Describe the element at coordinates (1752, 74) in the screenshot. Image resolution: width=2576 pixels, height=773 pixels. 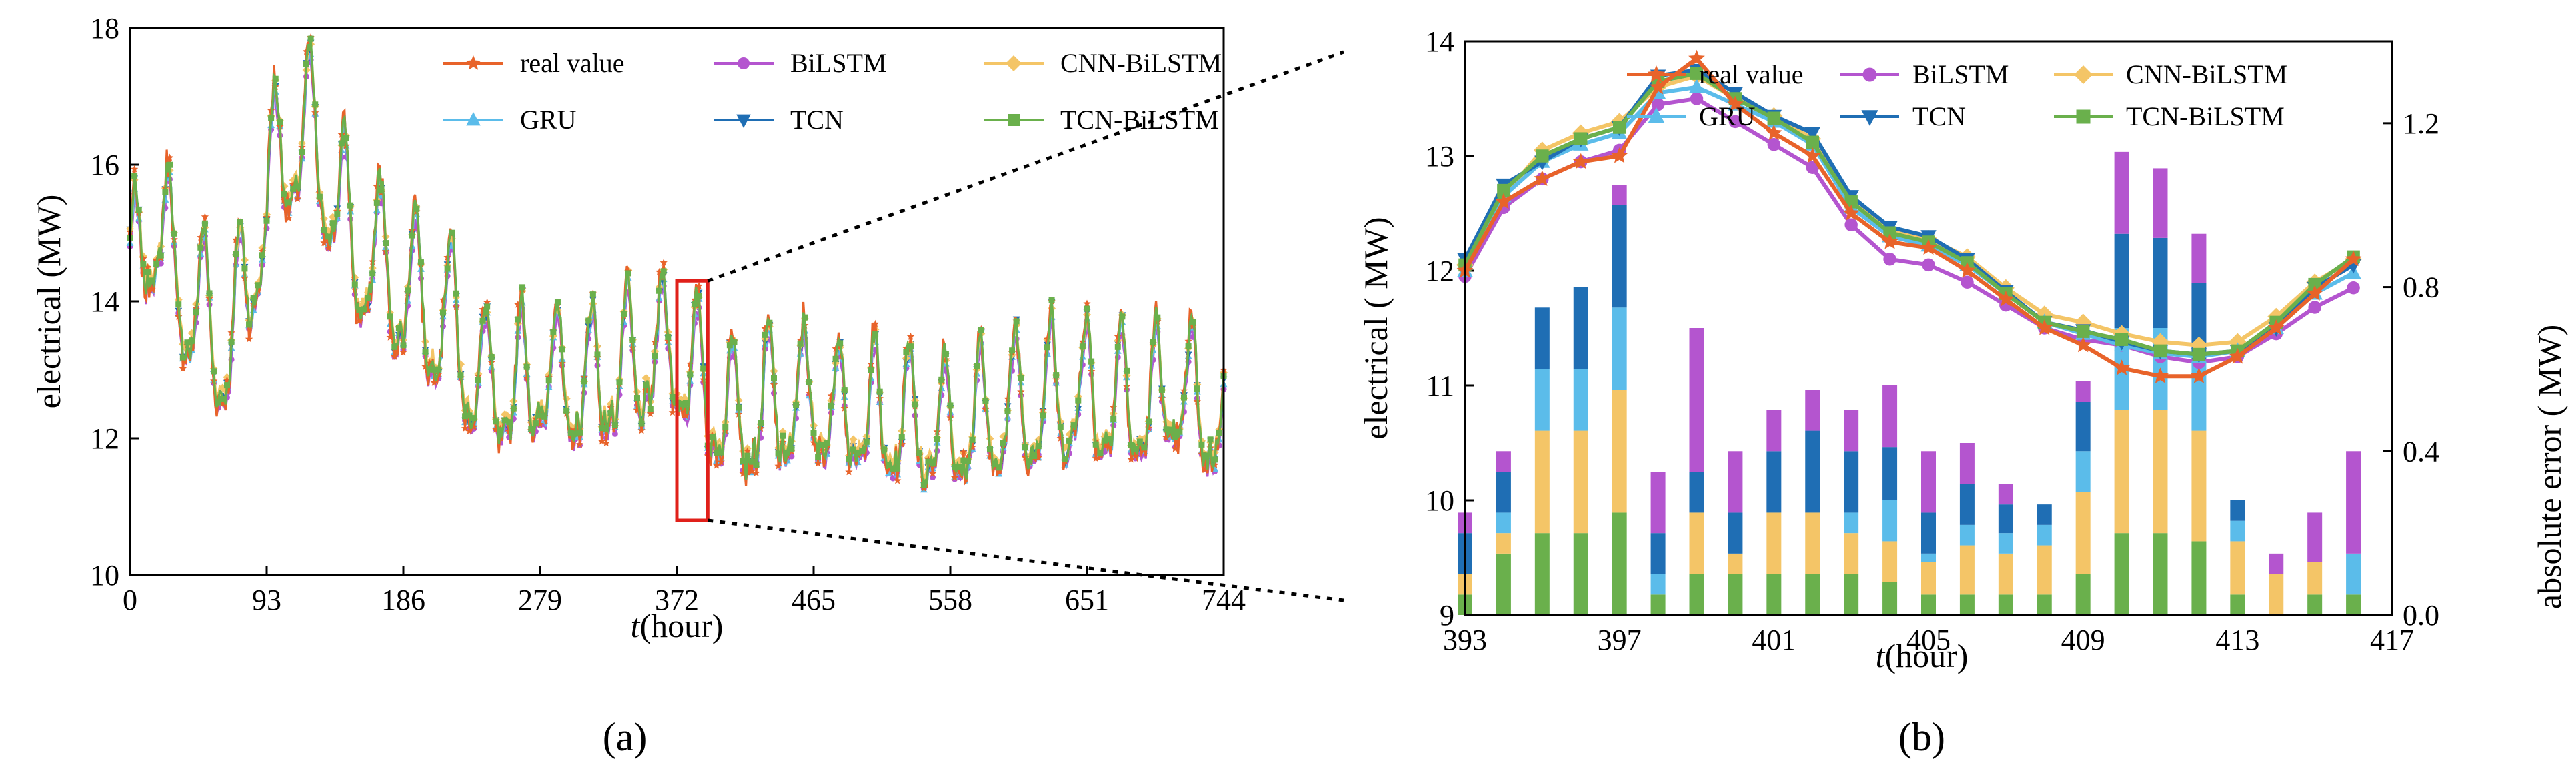
I see `panel-b-legend-label-real-value: real value` at that location.